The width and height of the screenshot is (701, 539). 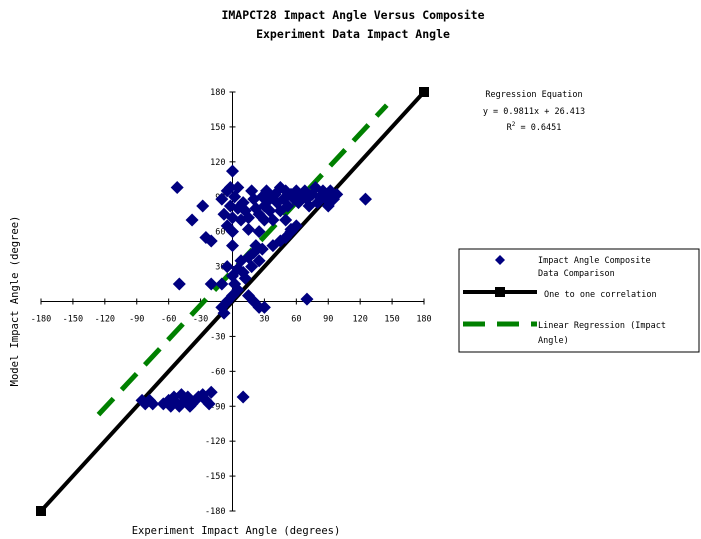 What do you see at coordinates (328, 320) in the screenshot?
I see `x-tick-label: 90` at bounding box center [328, 320].